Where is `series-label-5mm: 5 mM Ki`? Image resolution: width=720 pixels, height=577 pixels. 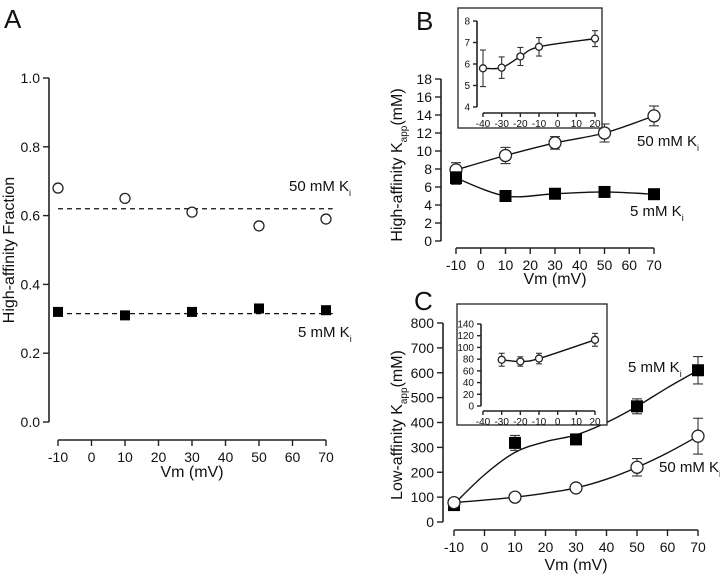 series-label-5mm: 5 mM Ki is located at coordinates (657, 213).